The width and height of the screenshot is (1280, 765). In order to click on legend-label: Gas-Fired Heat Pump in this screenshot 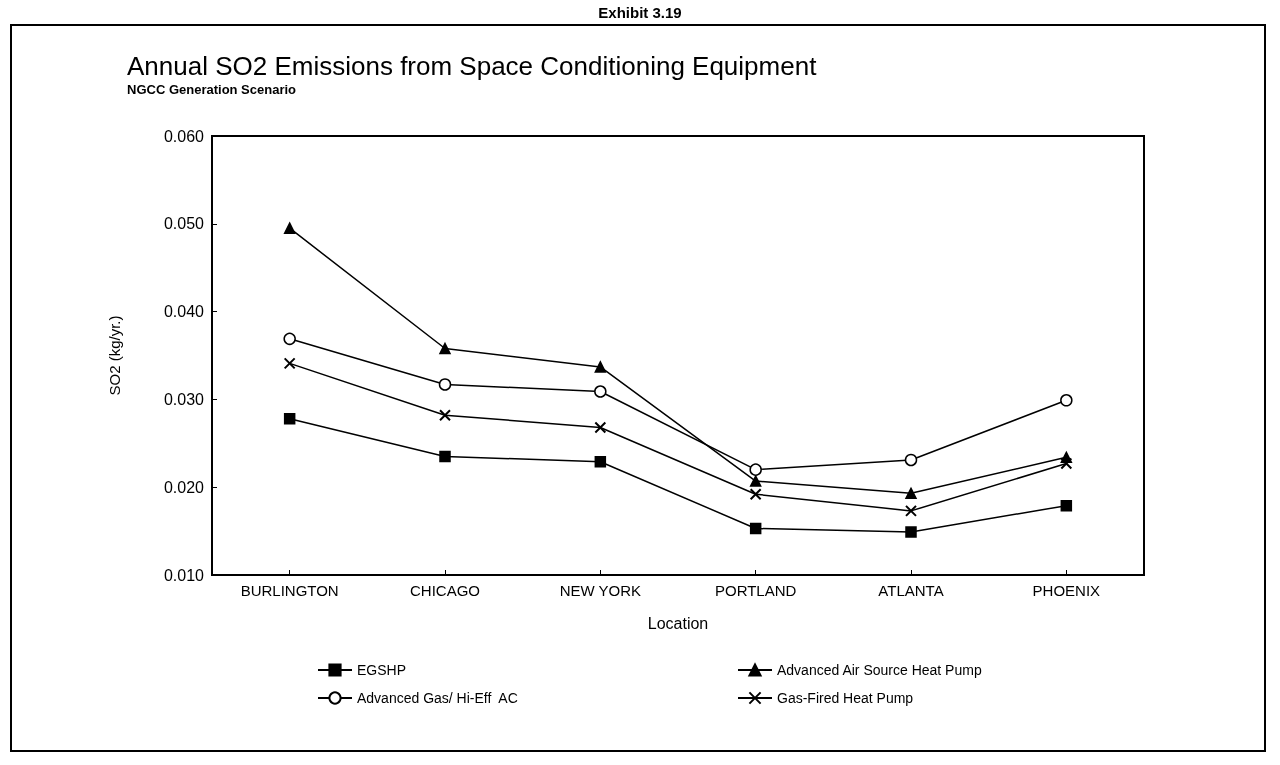, I will do `click(845, 698)`.